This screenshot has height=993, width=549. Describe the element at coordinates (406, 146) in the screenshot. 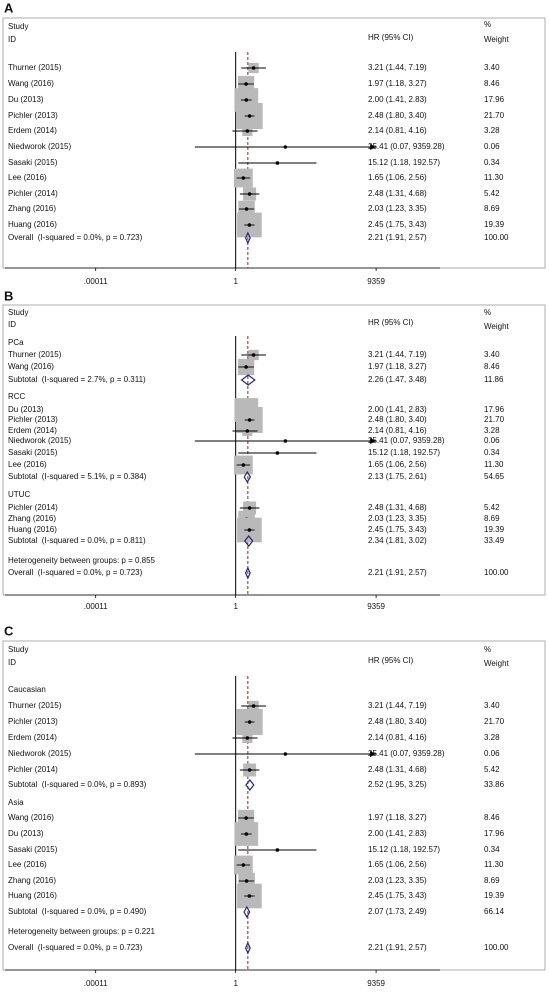

I see `estimate-label: 25.41 (0.07, 9359.28)` at that location.